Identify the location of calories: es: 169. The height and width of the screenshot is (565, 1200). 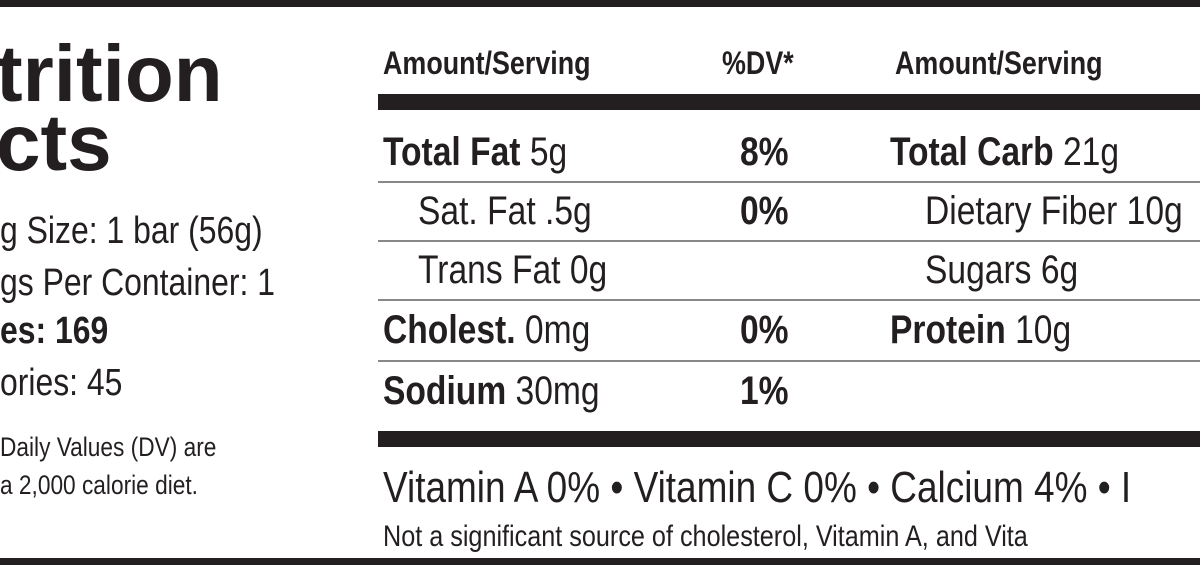
(54, 331).